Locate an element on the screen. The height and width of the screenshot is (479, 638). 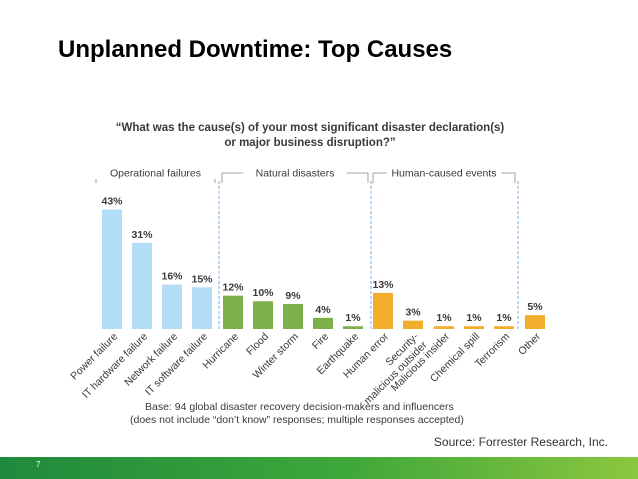
group-label: Operational failures is located at coordinates (155, 174).